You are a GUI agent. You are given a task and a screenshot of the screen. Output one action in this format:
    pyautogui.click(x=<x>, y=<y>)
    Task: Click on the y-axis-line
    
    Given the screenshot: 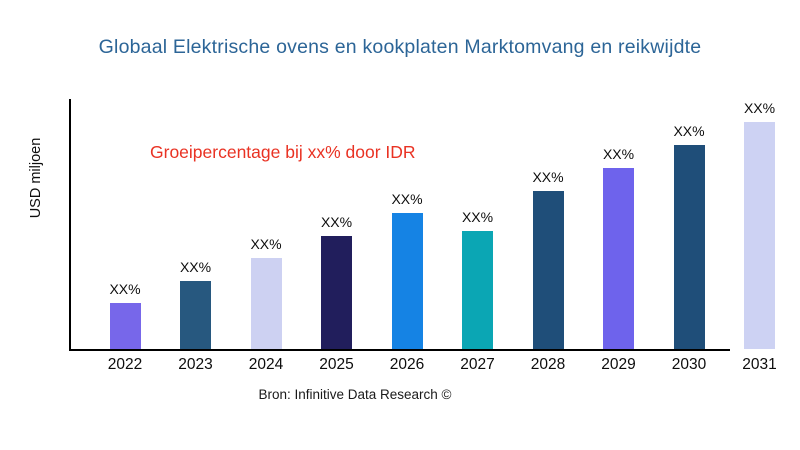 What is the action you would take?
    pyautogui.click(x=70, y=225)
    